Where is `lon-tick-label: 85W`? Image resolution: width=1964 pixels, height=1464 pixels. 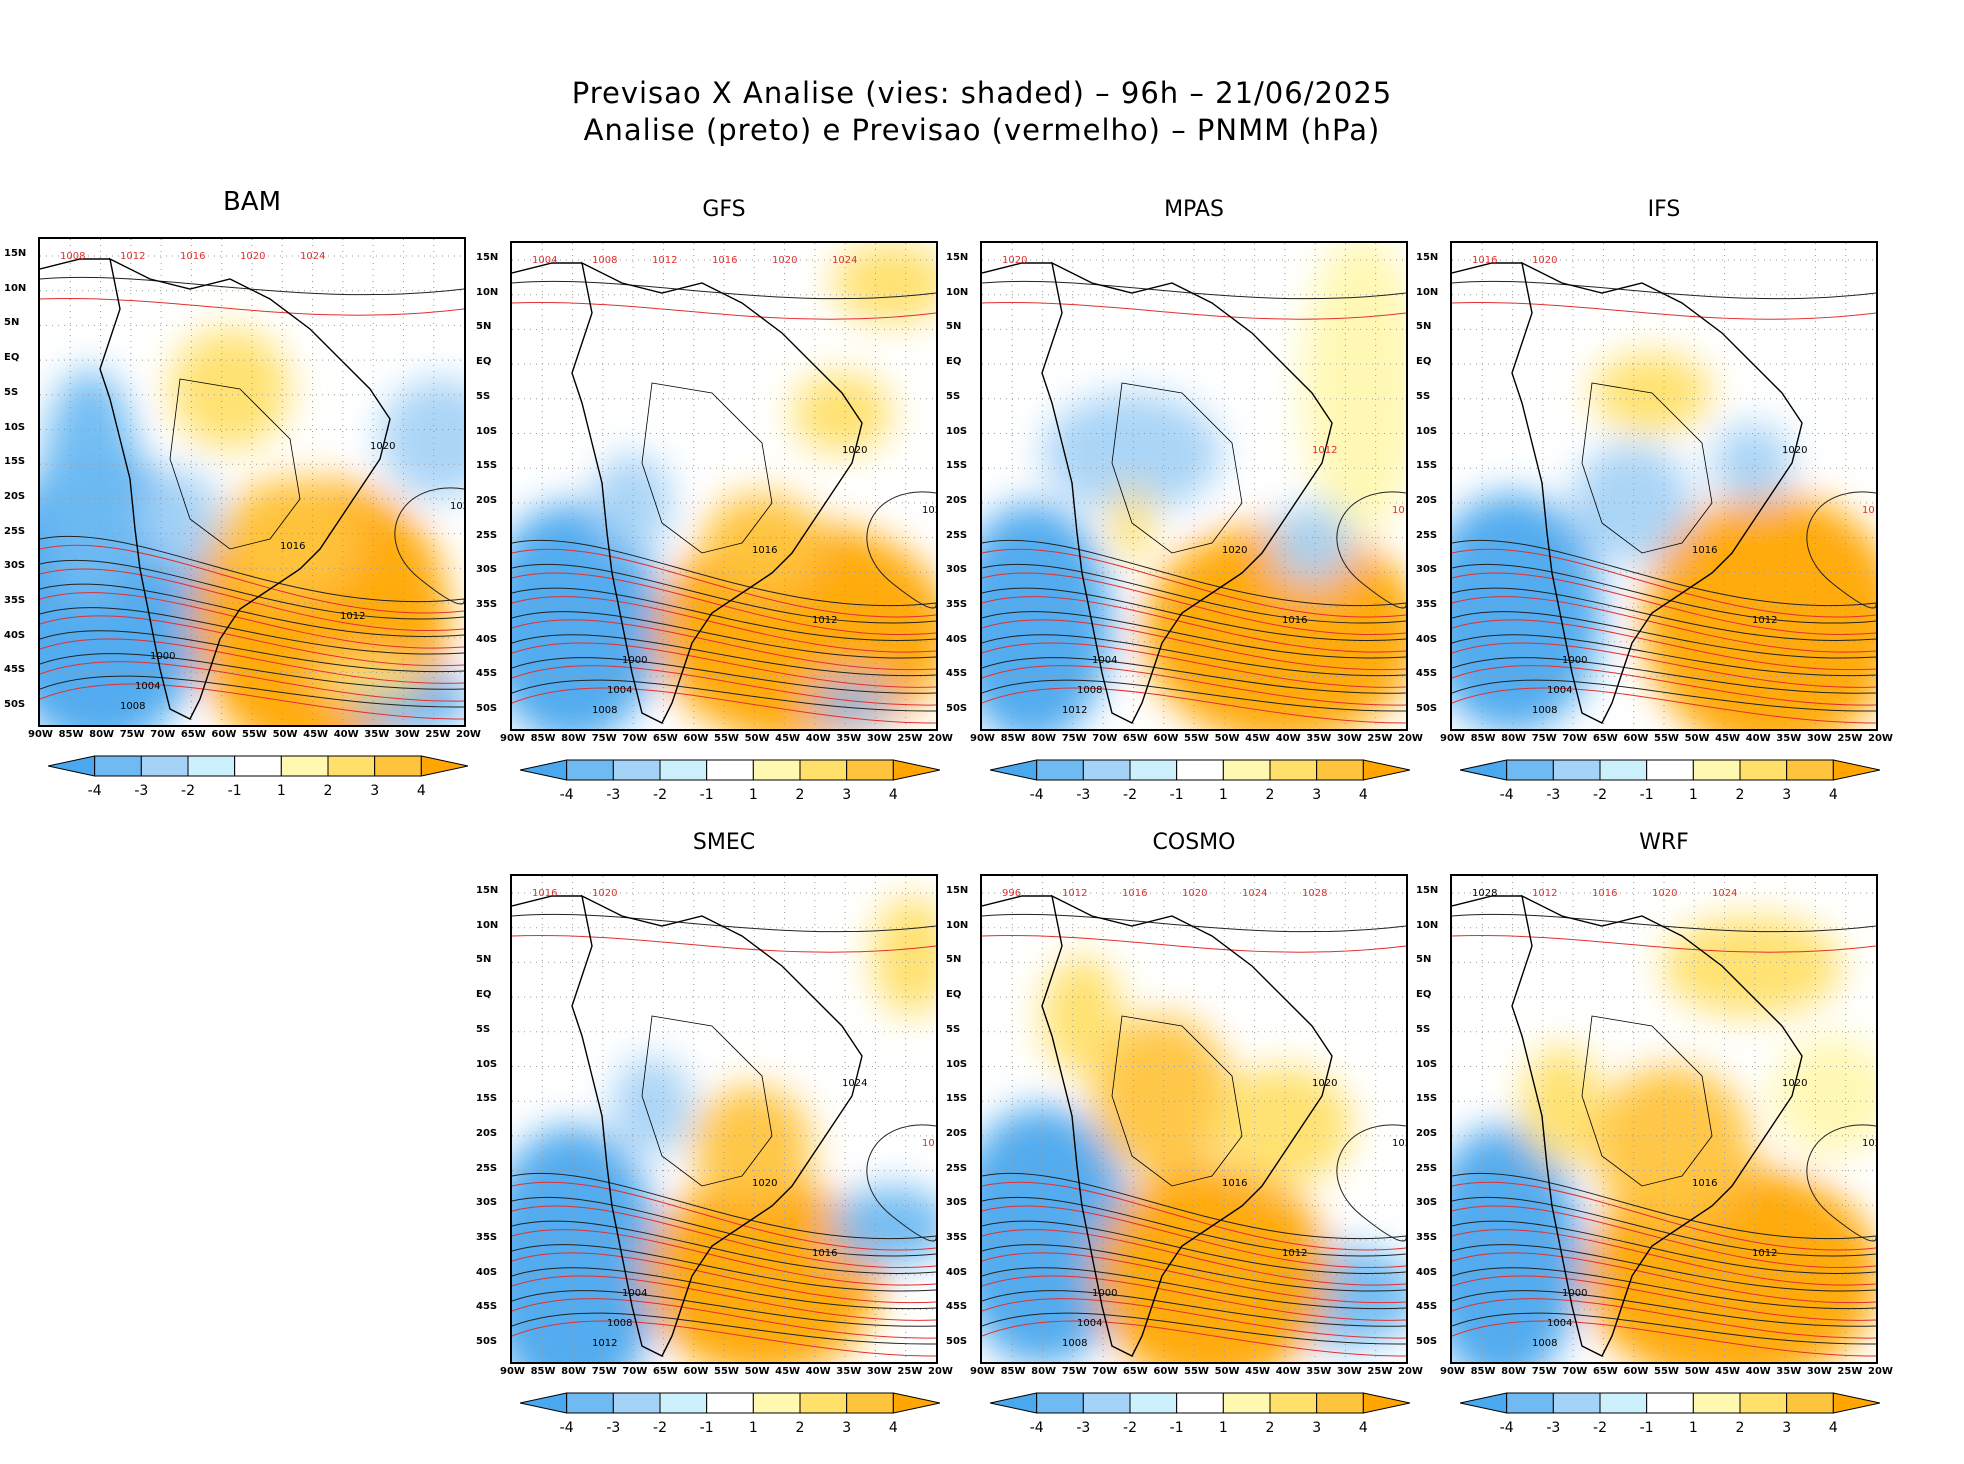 lon-tick-label: 85W is located at coordinates (1483, 738).